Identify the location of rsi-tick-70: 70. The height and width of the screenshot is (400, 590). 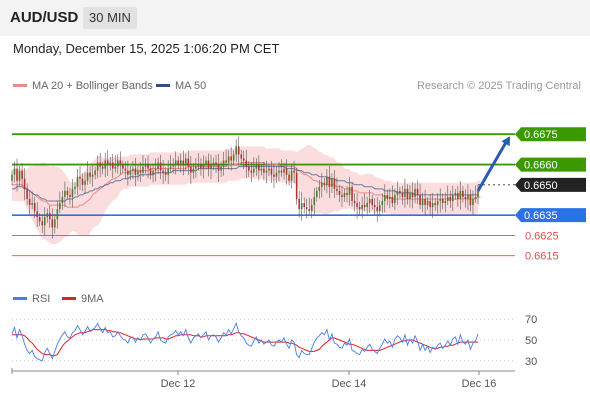
(531, 320).